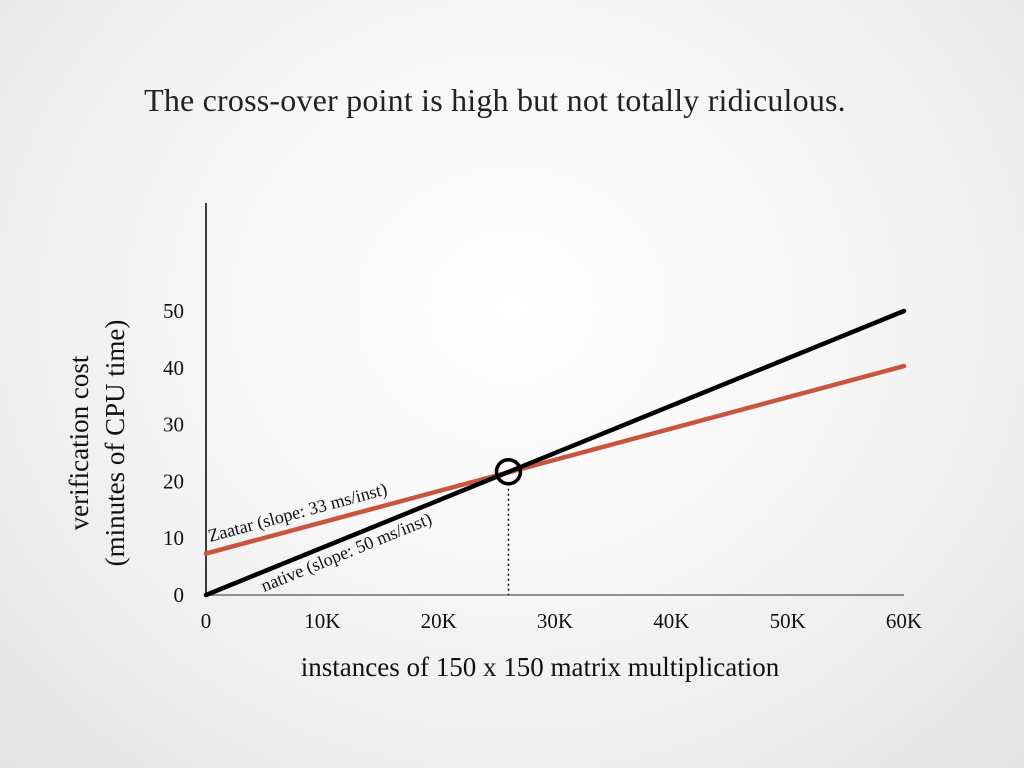  Describe the element at coordinates (79, 442) in the screenshot. I see `y-axis-title-line1: verification cost` at that location.